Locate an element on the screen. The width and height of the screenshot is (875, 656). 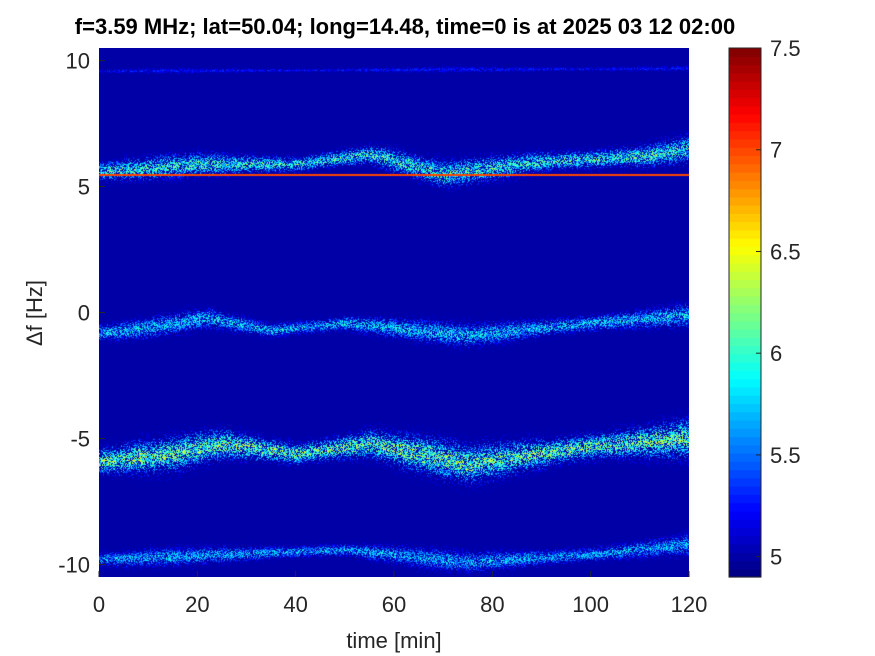
x-tick-label: 0 is located at coordinates (99, 604).